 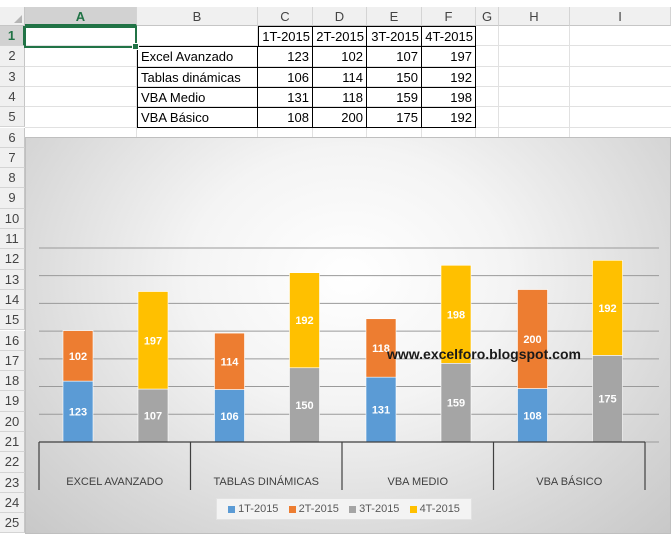 I want to click on legend-label: 3T-2015, so click(x=379, y=509).